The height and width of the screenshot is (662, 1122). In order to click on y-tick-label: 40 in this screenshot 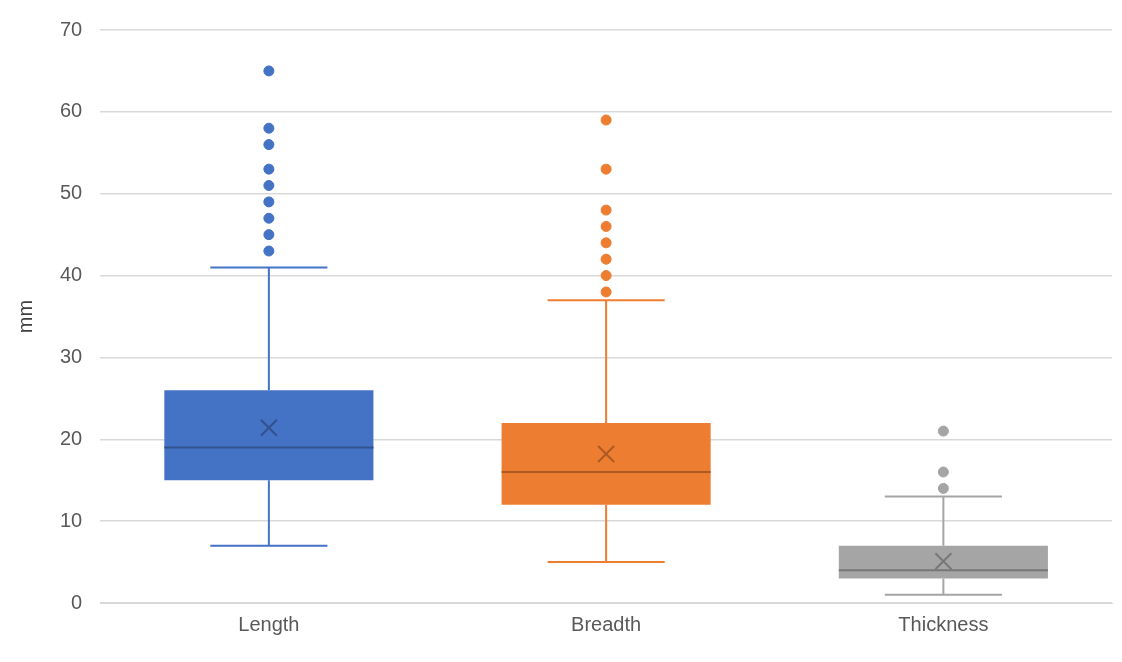, I will do `click(71, 274)`.